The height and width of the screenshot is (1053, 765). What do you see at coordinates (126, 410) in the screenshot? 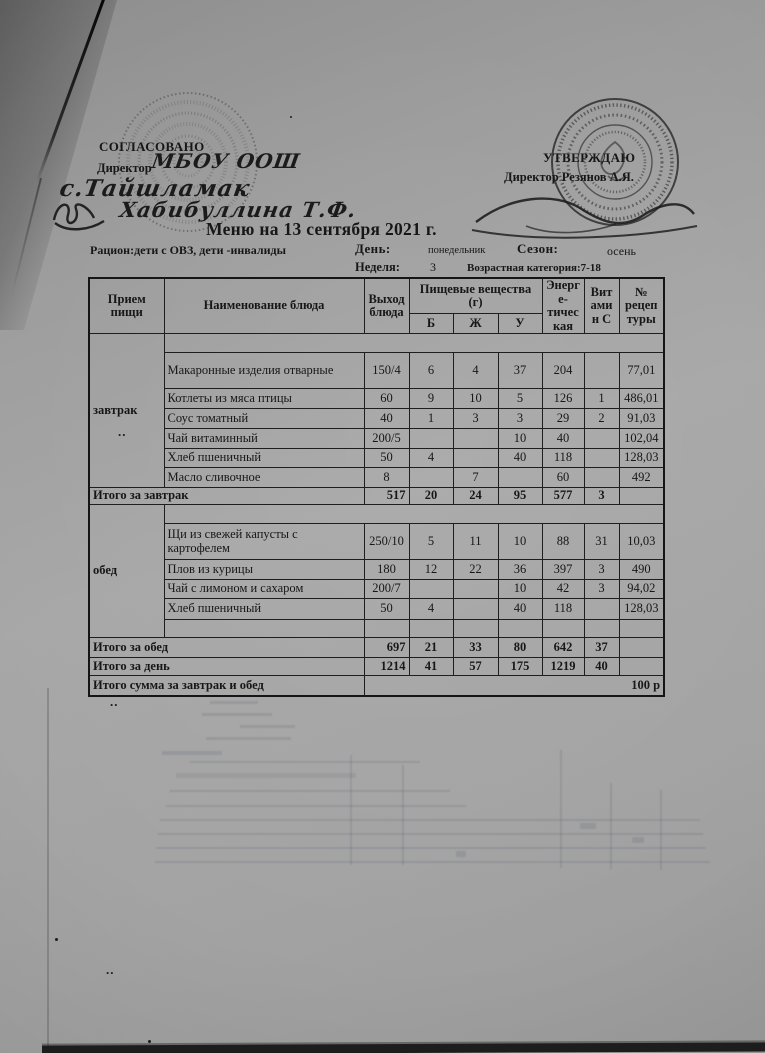
I see `section-name-breakfast: завтрак` at bounding box center [126, 410].